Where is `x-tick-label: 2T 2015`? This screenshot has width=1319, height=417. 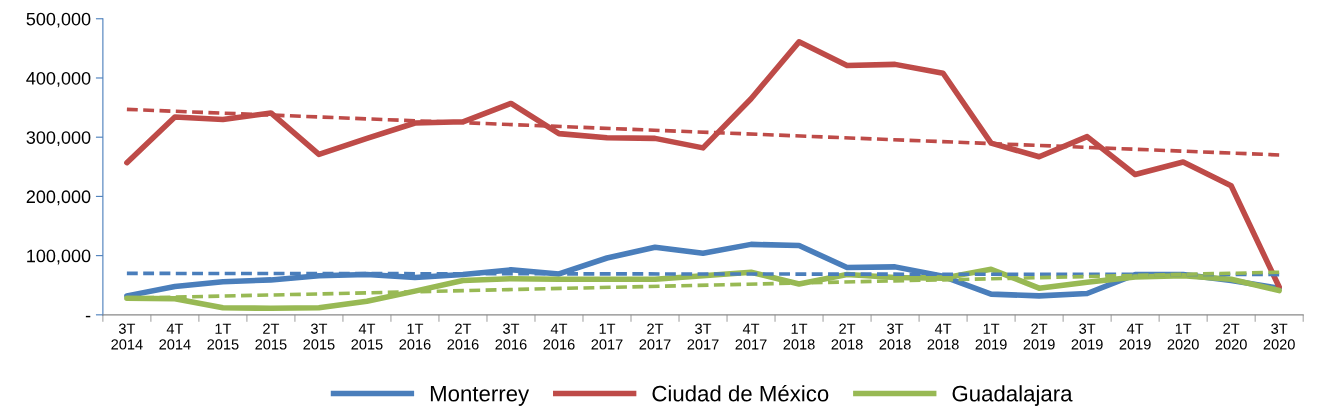 x-tick-label: 2T 2015 is located at coordinates (271, 336).